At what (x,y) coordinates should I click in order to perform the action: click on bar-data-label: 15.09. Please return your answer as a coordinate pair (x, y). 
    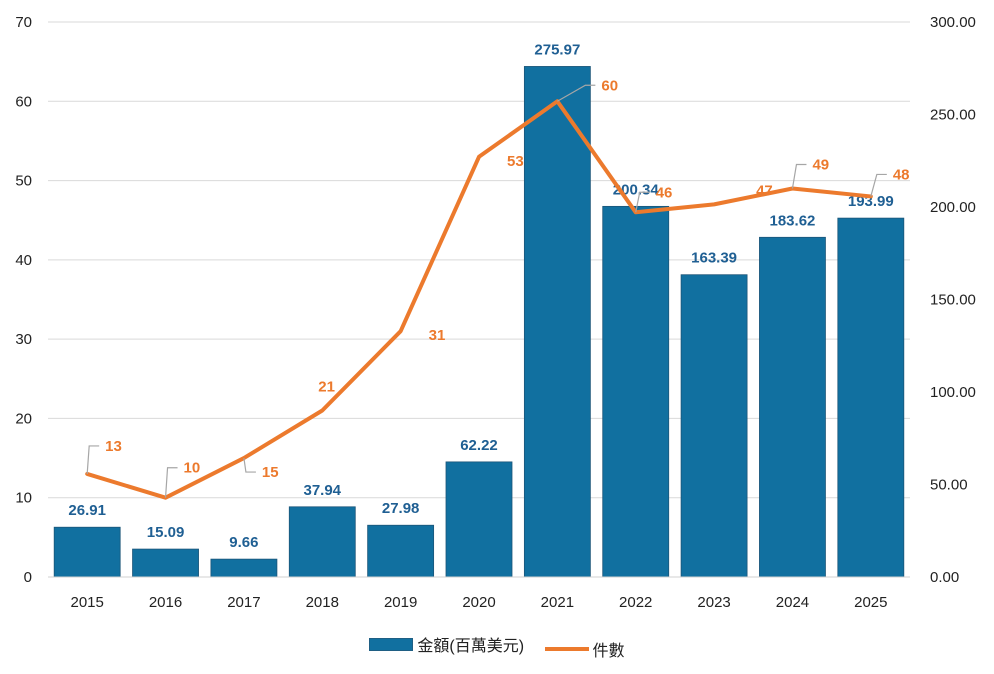
    Looking at the image, I should click on (166, 532).